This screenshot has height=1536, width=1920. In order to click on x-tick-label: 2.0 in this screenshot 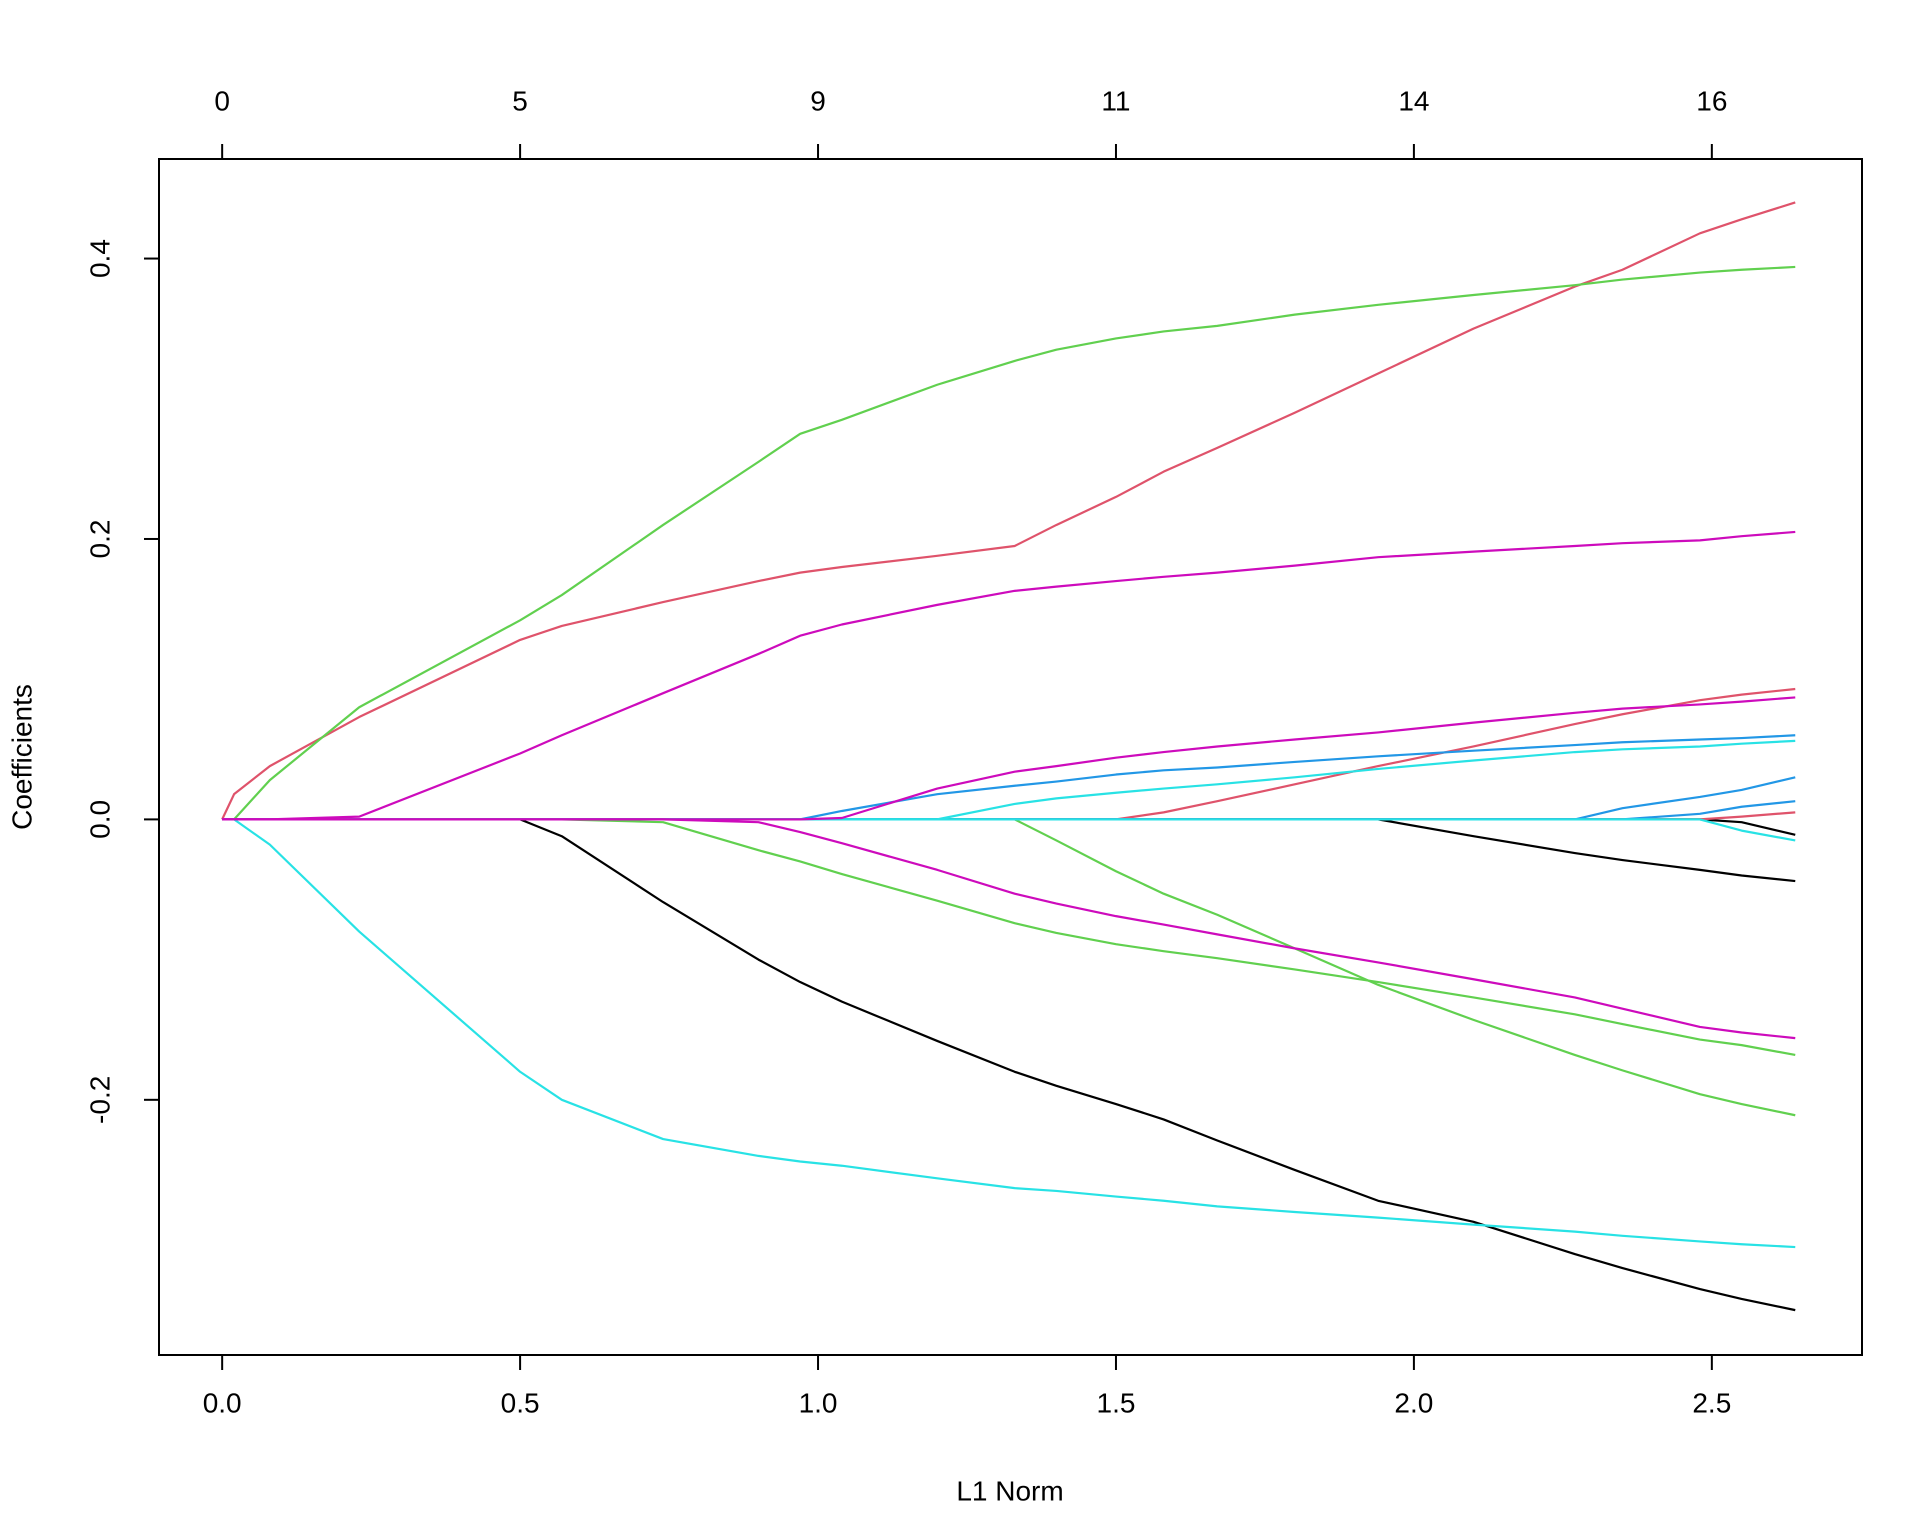, I will do `click(1413, 1402)`.